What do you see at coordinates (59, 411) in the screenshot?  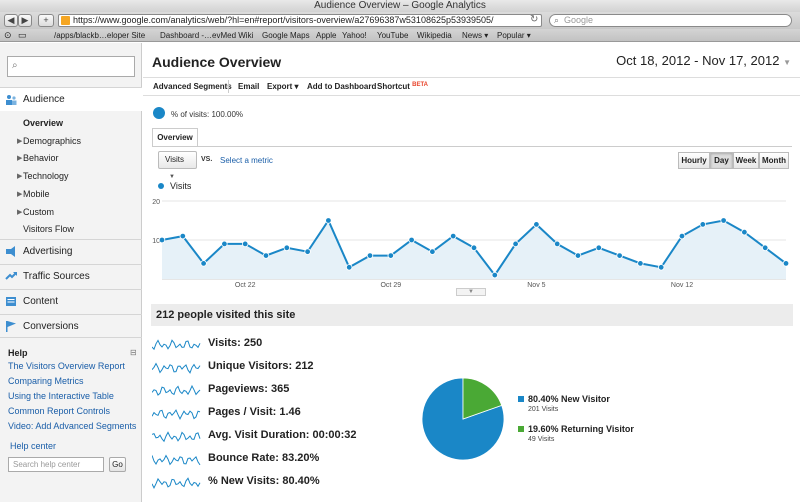 I see `help-link: Common Report Controls` at bounding box center [59, 411].